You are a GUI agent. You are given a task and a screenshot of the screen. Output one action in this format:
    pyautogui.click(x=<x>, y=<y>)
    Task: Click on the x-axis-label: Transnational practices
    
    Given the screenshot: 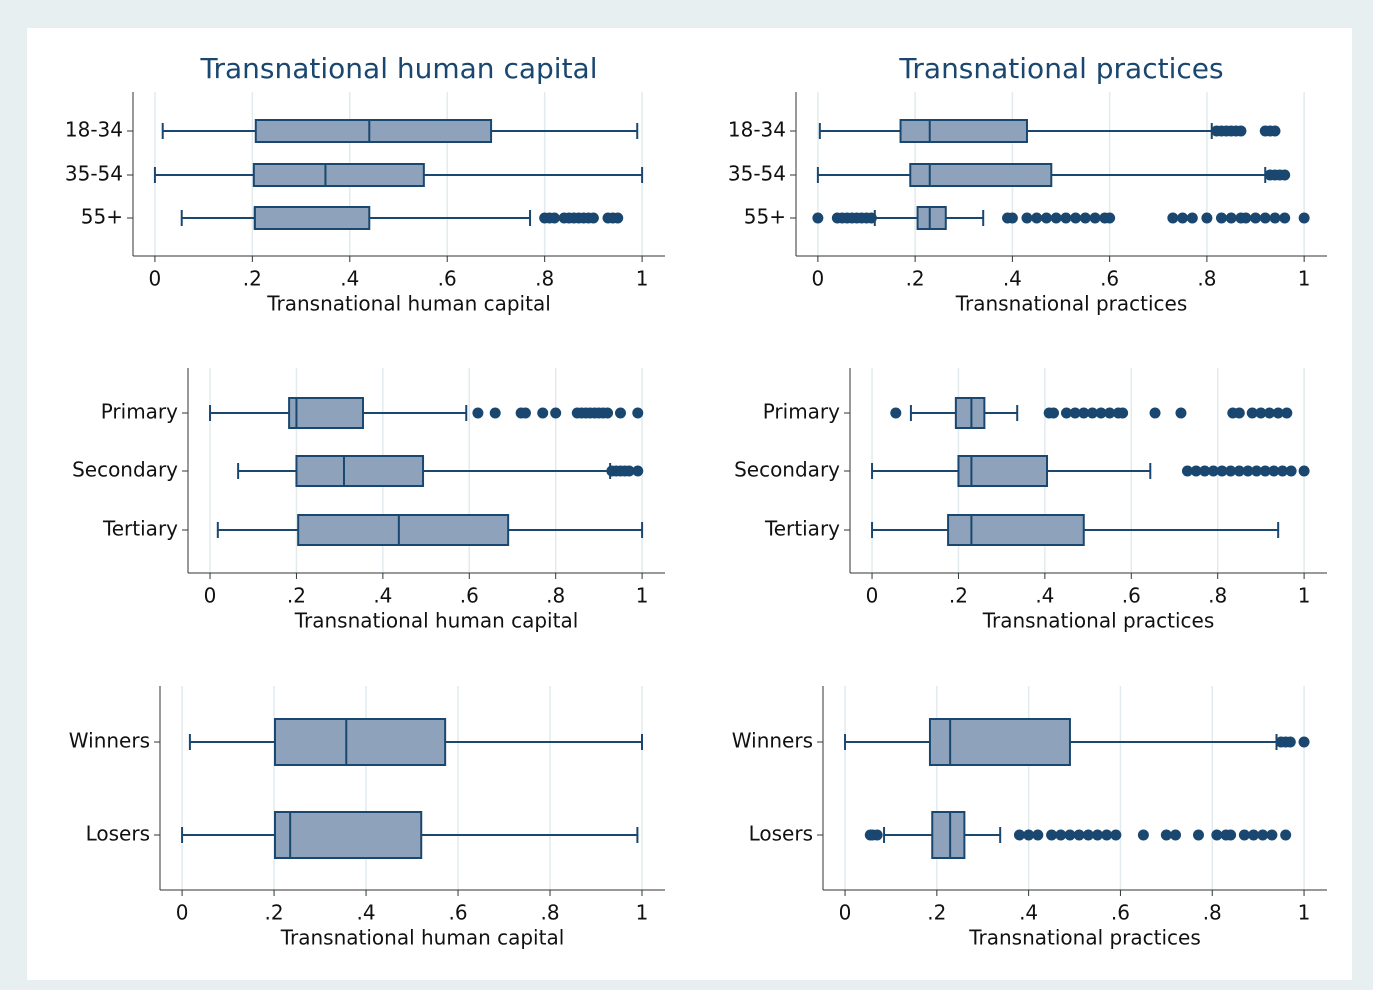 What is the action you would take?
    pyautogui.click(x=1084, y=938)
    